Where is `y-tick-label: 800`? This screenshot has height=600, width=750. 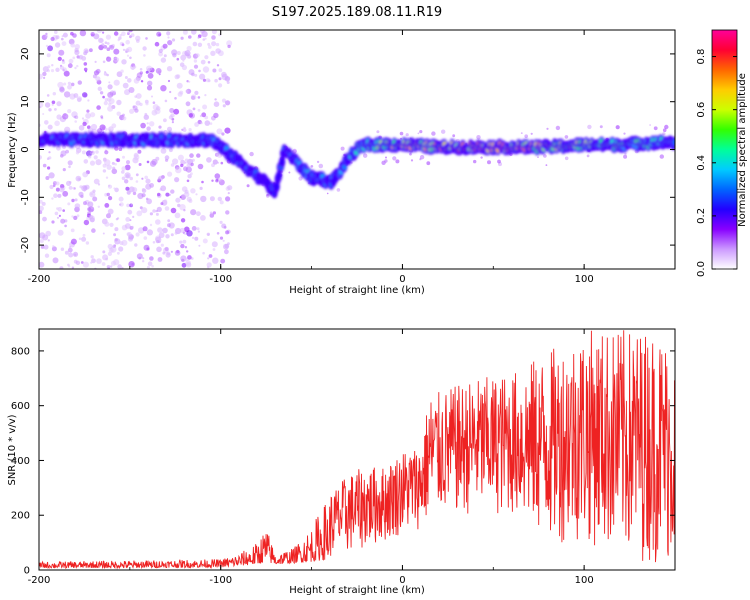
y-tick-label: 800 is located at coordinates (20, 351).